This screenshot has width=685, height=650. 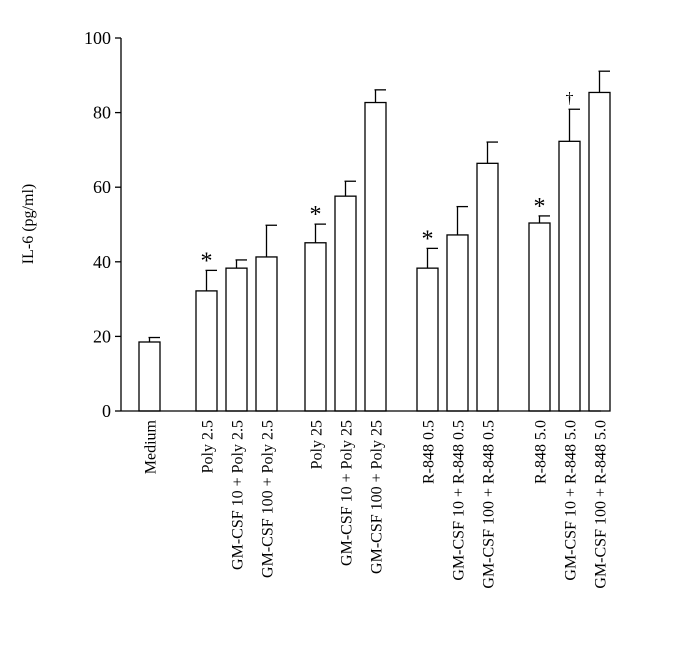 What do you see at coordinates (541, 452) in the screenshot?
I see `x-tick-label: R-848 5.0` at bounding box center [541, 452].